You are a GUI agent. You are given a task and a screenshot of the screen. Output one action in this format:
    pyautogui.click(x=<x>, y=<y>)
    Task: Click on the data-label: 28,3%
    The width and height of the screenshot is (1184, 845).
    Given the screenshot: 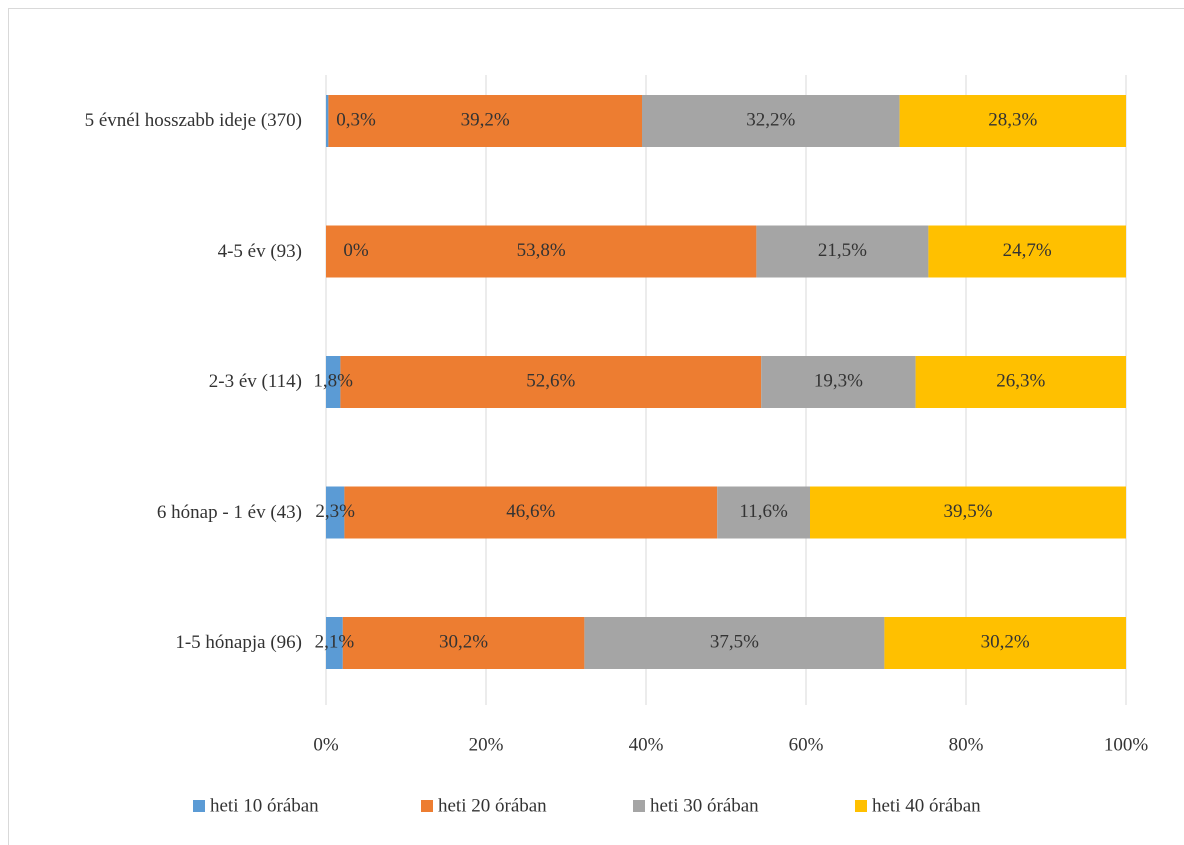 What is the action you would take?
    pyautogui.click(x=1012, y=119)
    